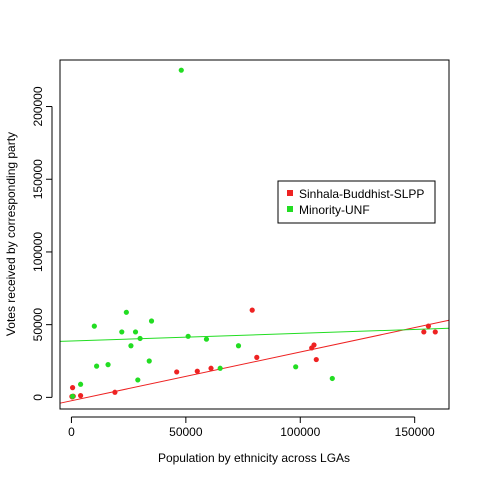  I want to click on legend-label-slpp: Sinhala-Buddhist-SLPP, so click(361, 194).